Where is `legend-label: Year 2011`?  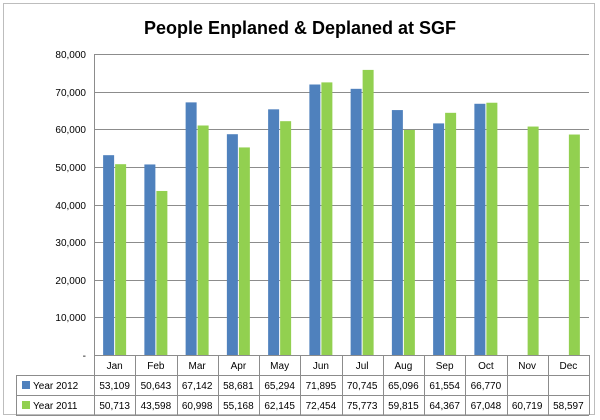 legend-label: Year 2011 is located at coordinates (55, 406).